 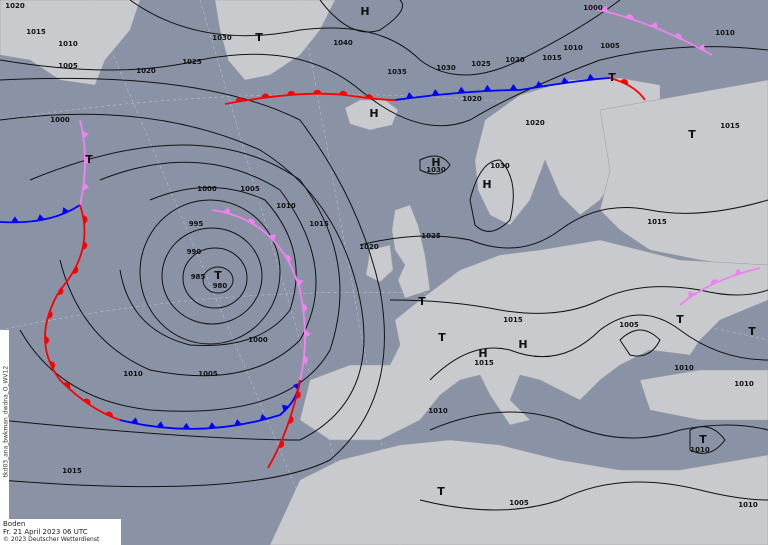 I want to click on warm-front-south, so click(x=284, y=424).